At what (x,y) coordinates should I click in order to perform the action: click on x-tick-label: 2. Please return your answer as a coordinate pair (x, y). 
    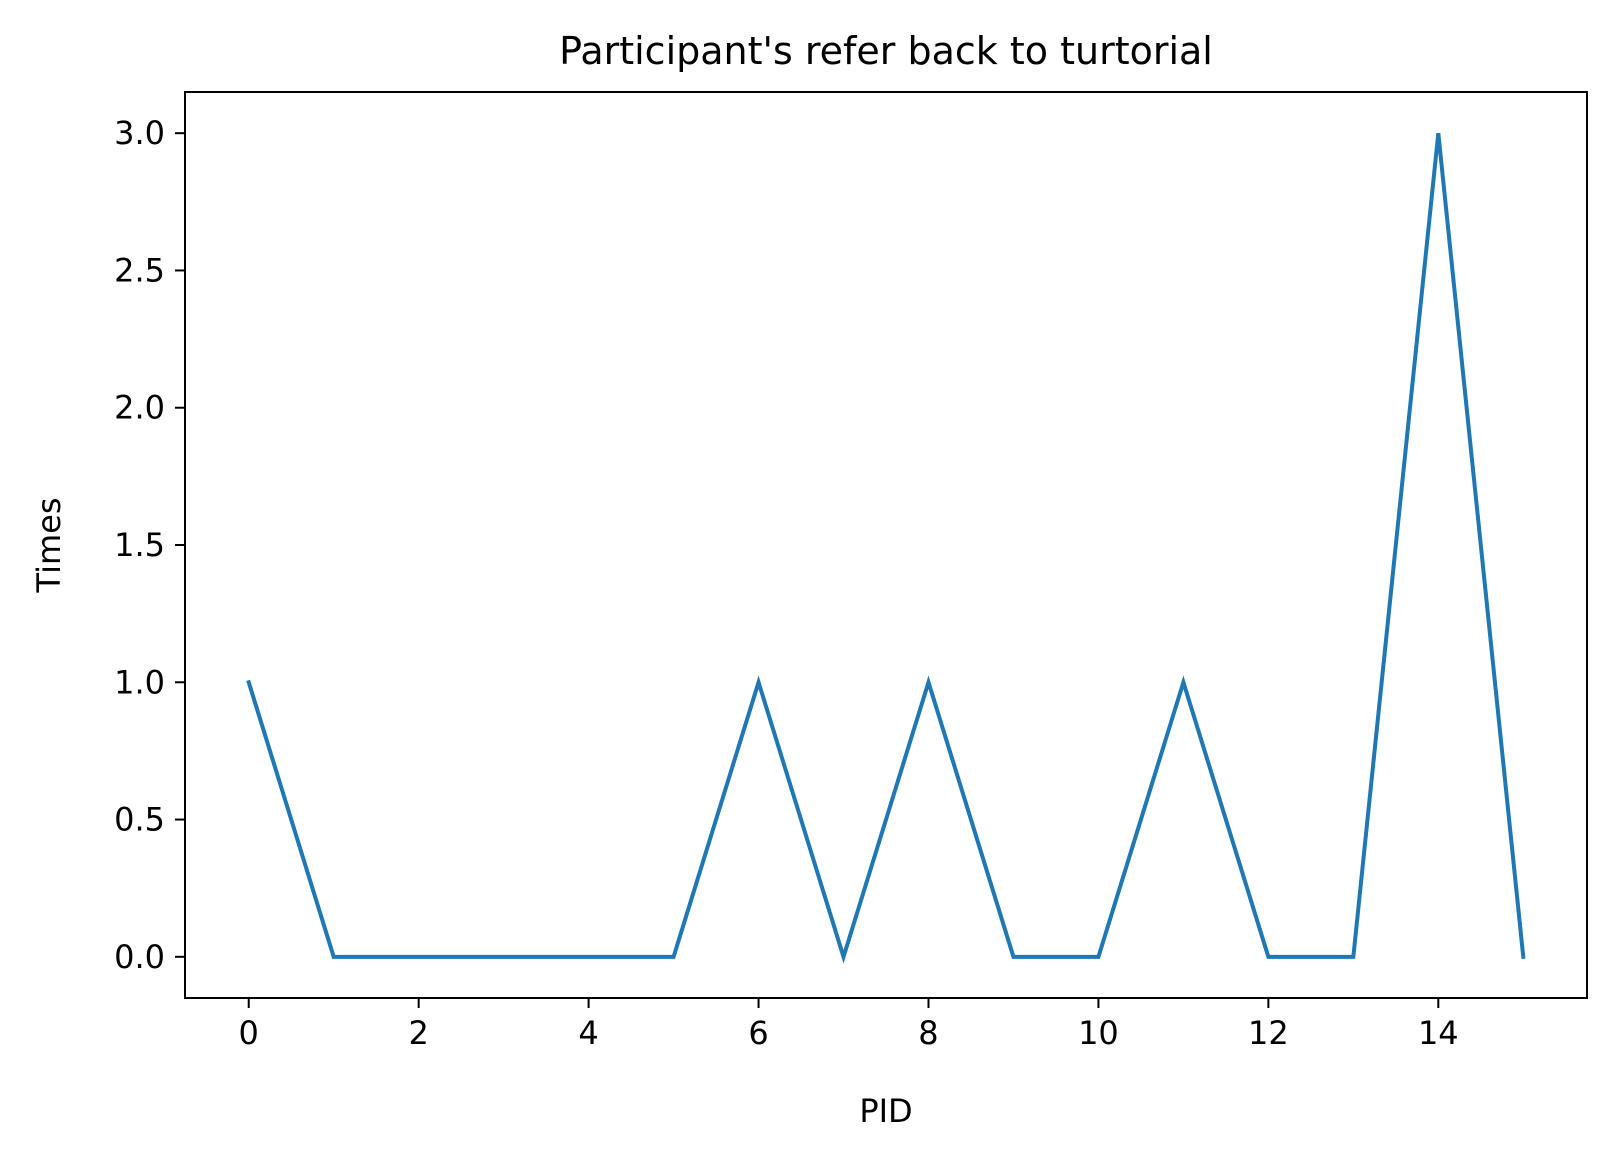
    Looking at the image, I should click on (418, 1033).